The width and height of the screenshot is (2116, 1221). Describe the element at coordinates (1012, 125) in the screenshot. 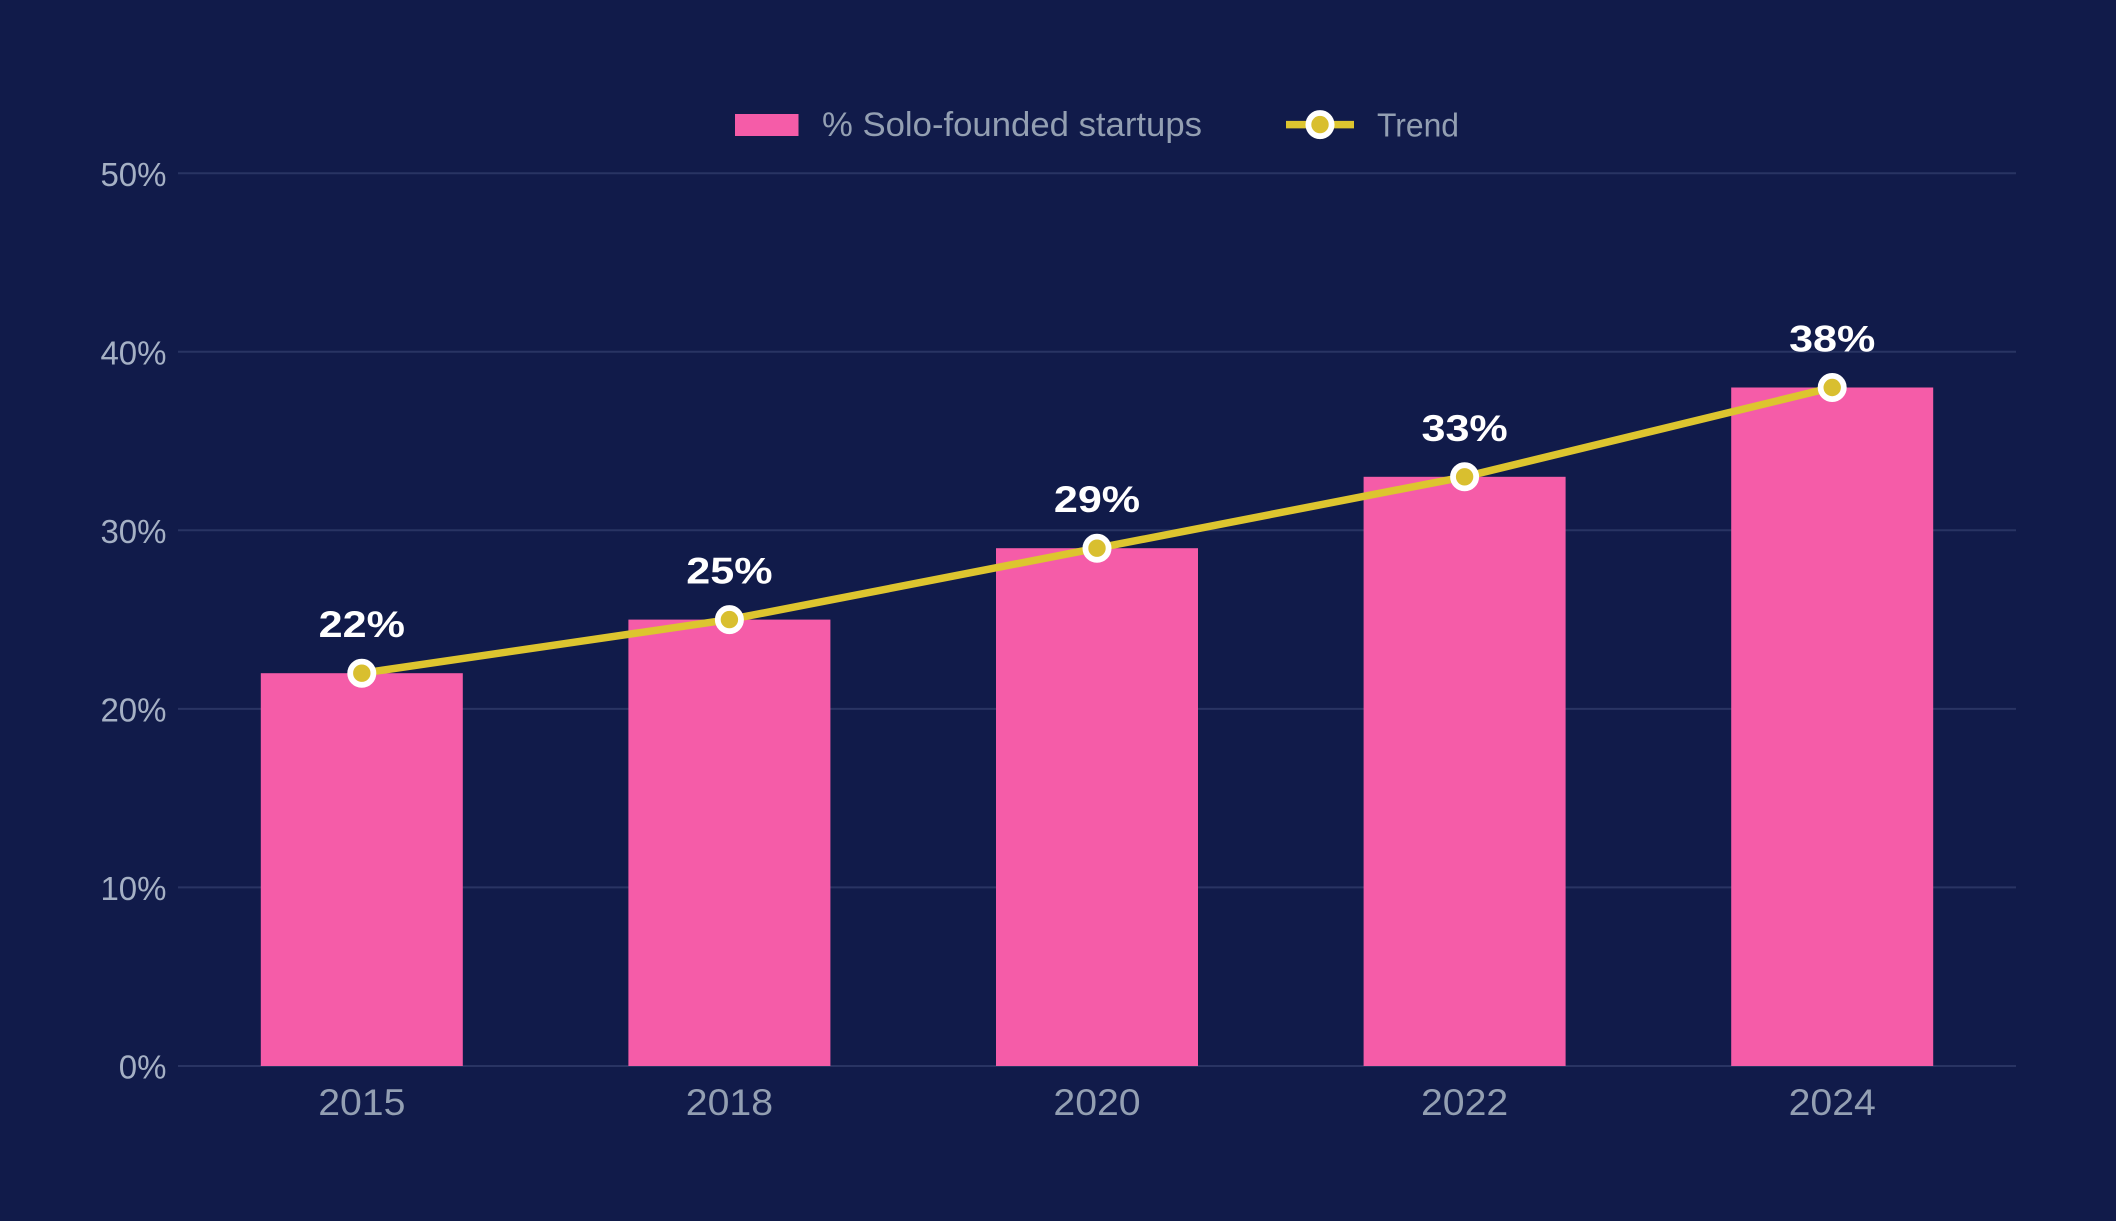

I see `svg-text: % Solo-founded startups` at that location.